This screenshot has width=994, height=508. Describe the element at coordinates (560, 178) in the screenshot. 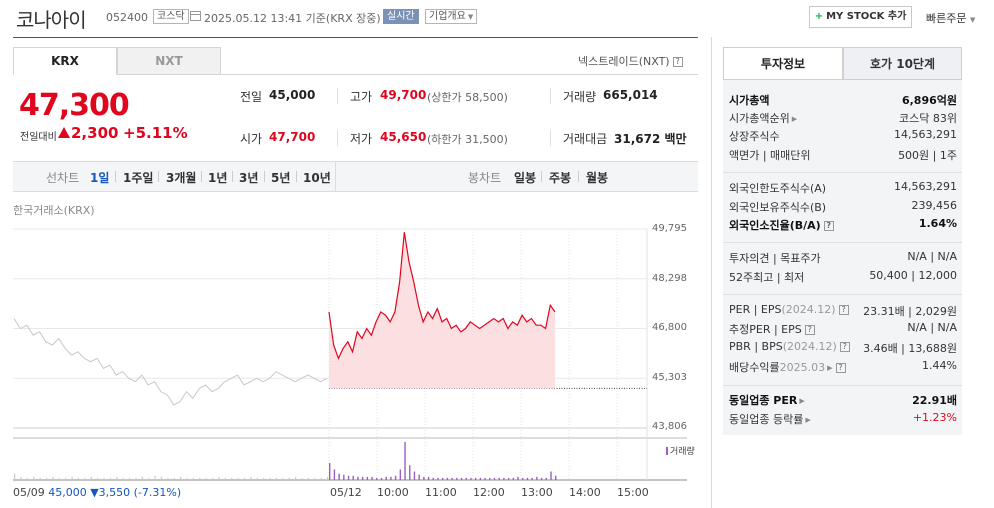

I see `period-weekly-candle-button: 주봉` at that location.